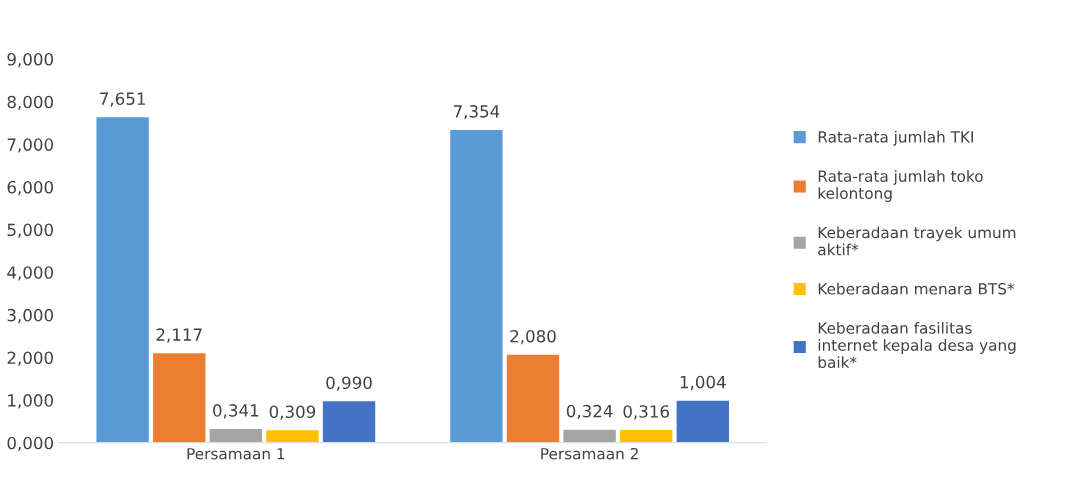  What do you see at coordinates (30, 230) in the screenshot?
I see `y-tick-label: 5,000` at bounding box center [30, 230].